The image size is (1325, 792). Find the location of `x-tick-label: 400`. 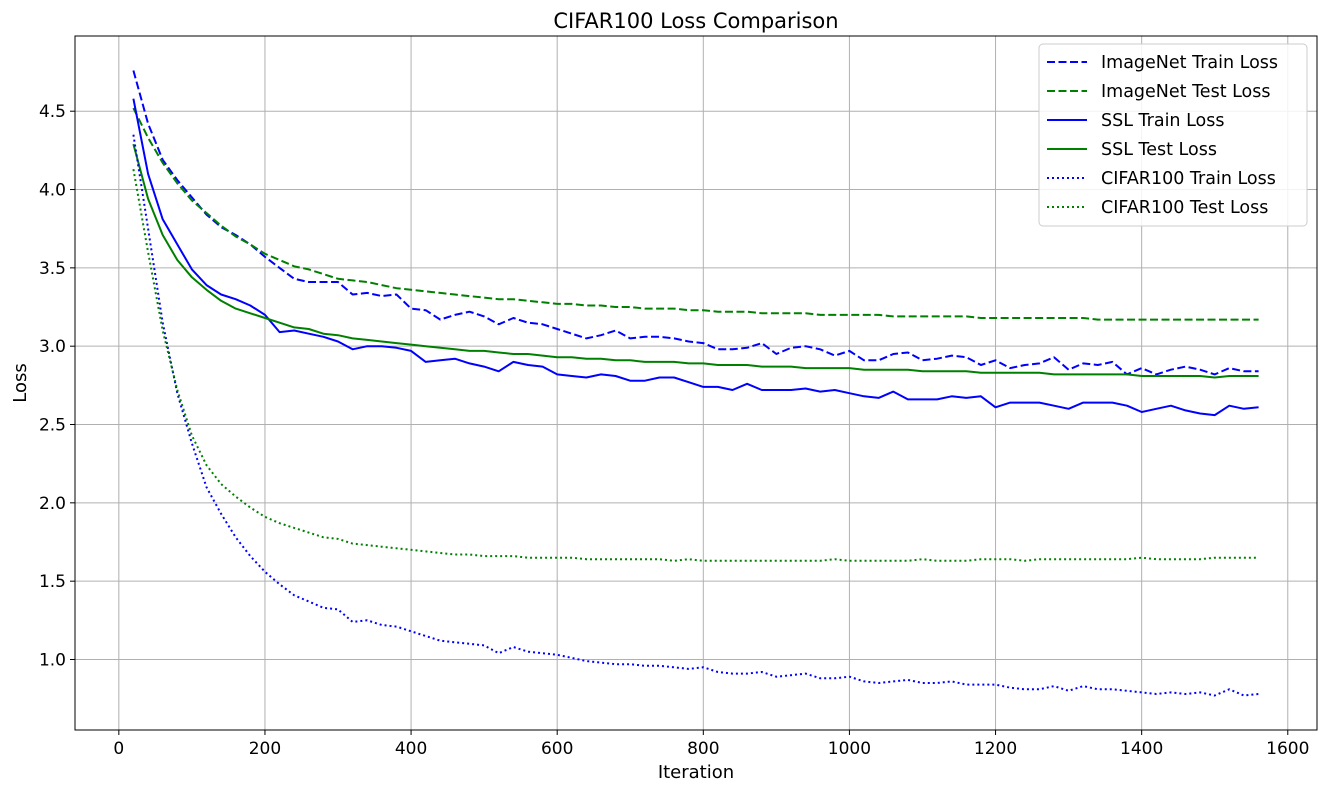

x-tick-label: 400 is located at coordinates (411, 749).